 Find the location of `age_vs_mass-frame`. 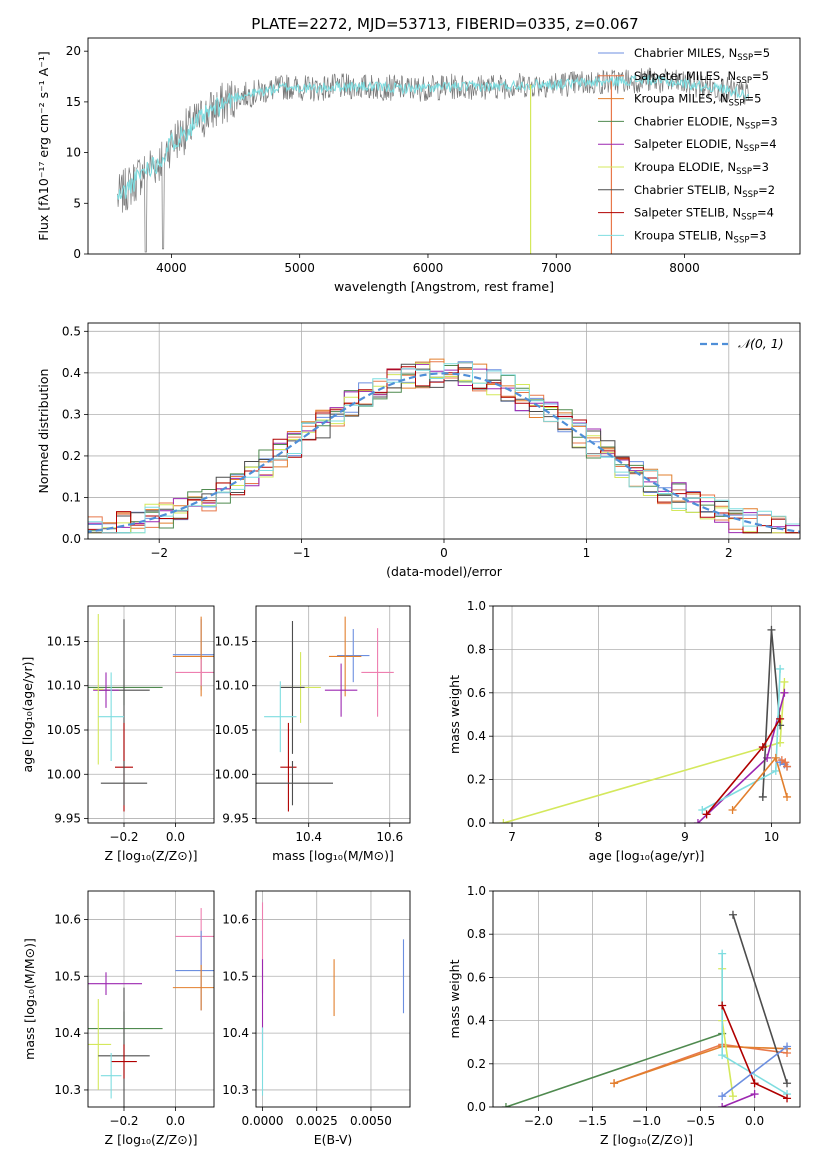

age_vs_mass-frame is located at coordinates (333, 714).